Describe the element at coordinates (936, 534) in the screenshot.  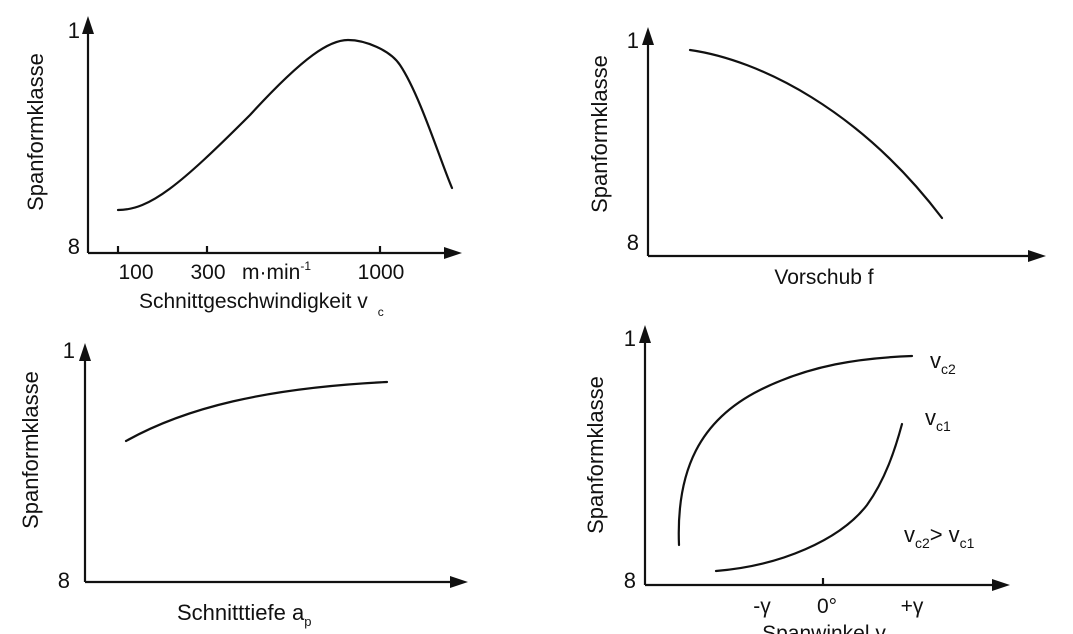
I see `relation-gt: >` at that location.